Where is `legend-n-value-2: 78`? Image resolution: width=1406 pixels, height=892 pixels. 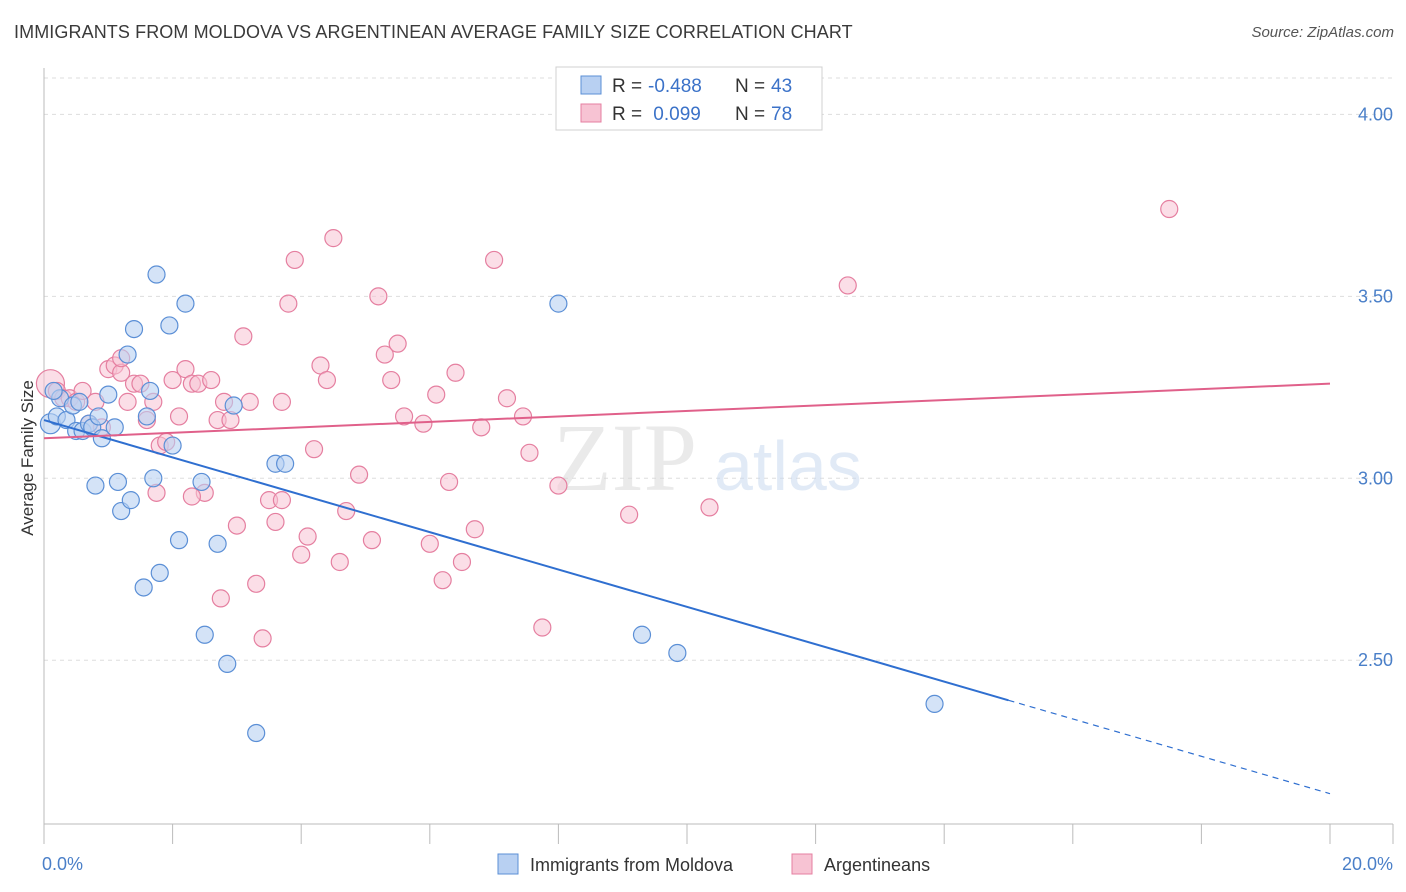
legend-n-value-2: 78 is located at coordinates (781, 114).